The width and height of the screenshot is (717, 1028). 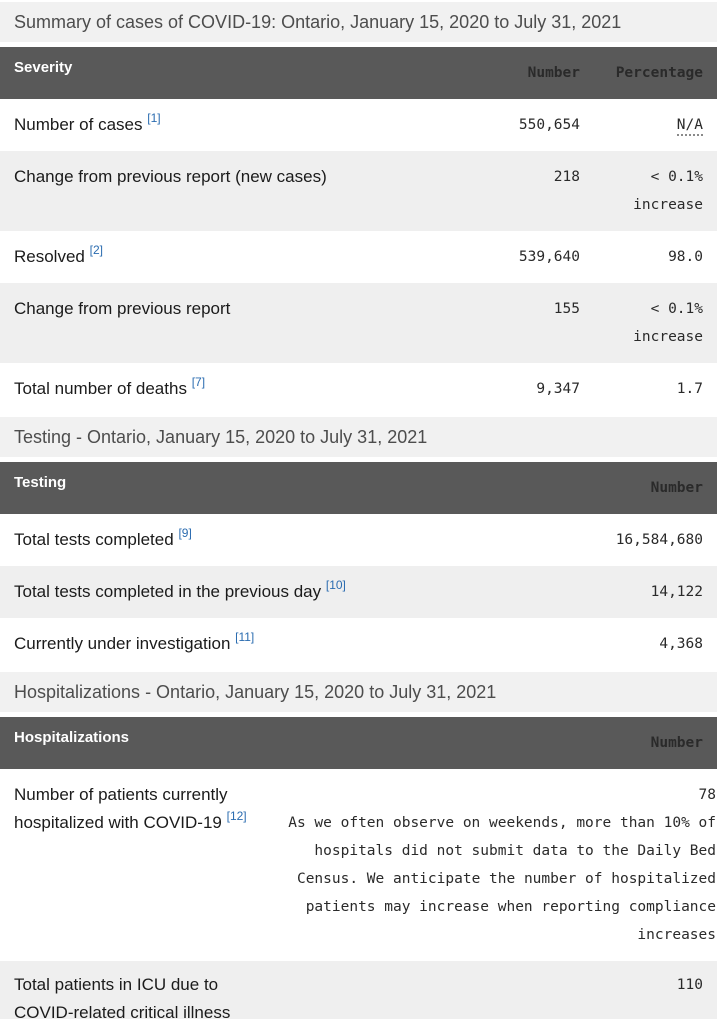 I want to click on number-value: 155, so click(x=566, y=309).